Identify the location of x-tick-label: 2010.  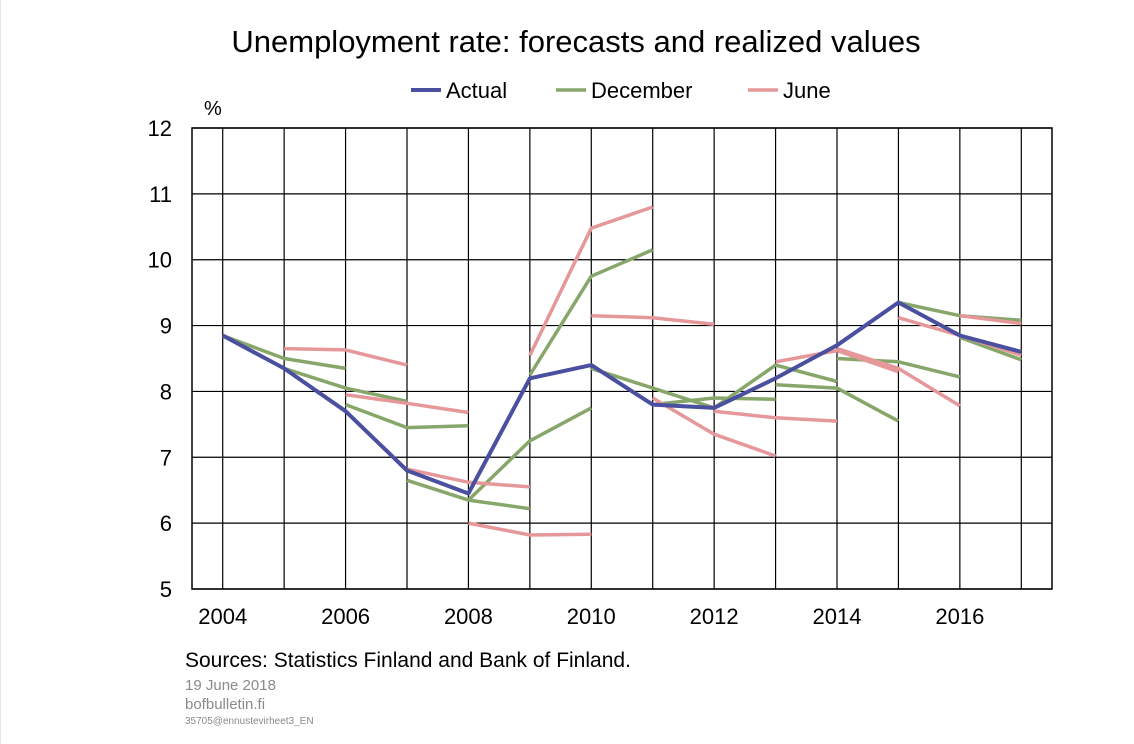
(591, 616).